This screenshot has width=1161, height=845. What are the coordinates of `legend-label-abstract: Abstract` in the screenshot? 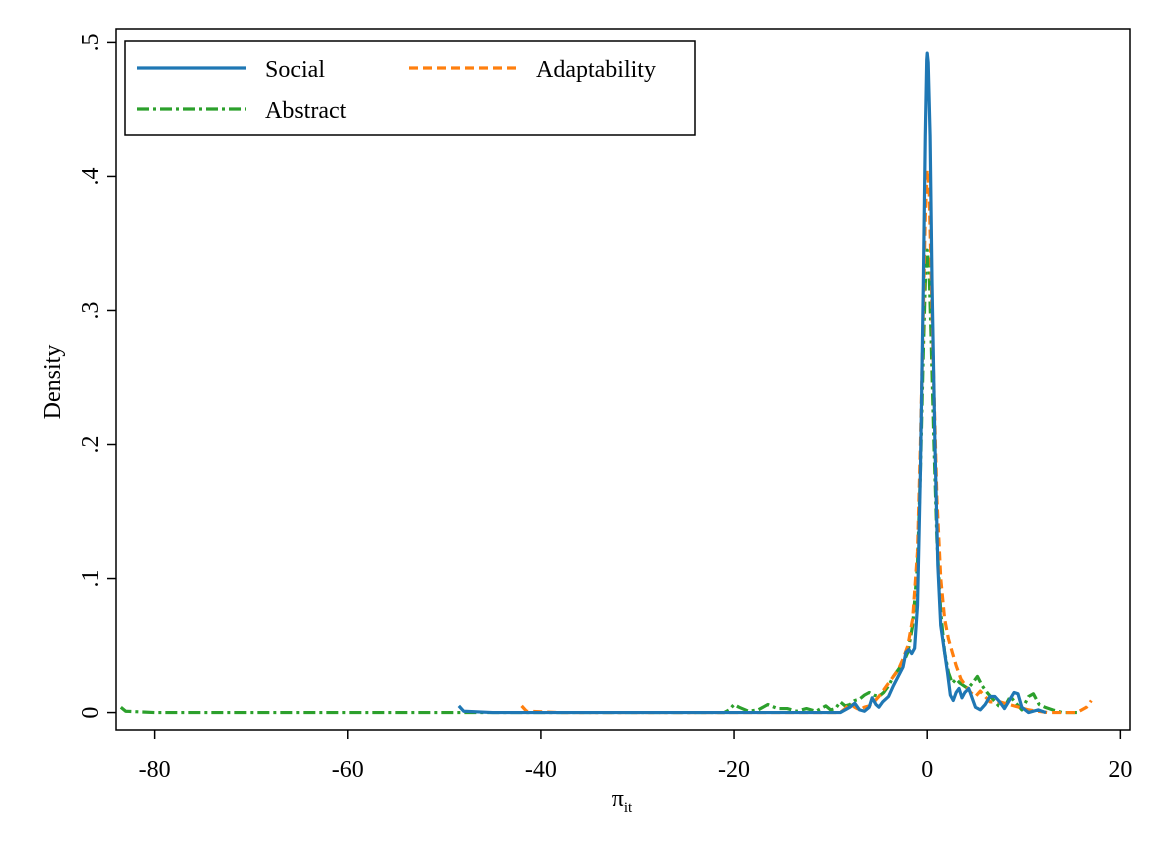 It's located at (306, 111).